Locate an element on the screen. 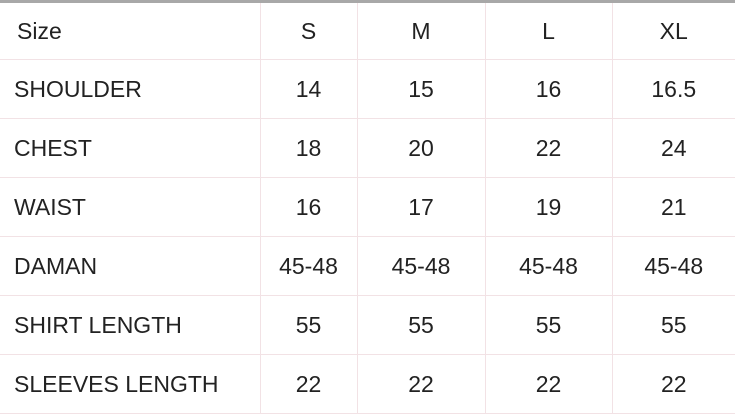 This screenshot has width=735, height=416. size-value: L is located at coordinates (548, 31).